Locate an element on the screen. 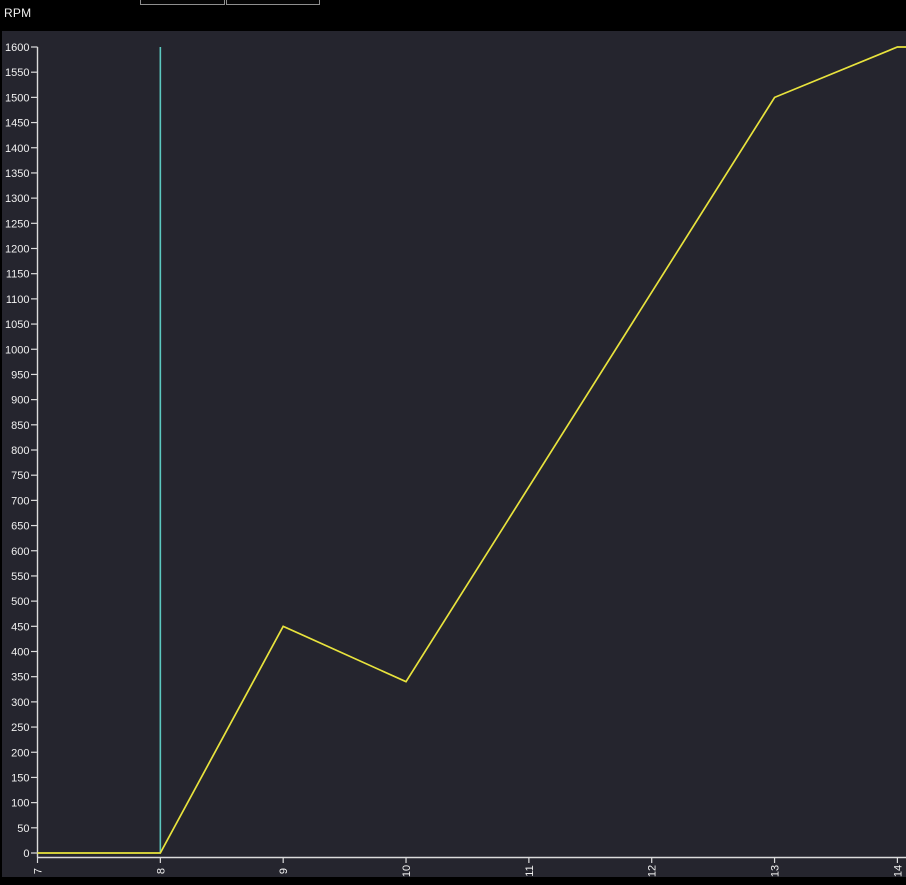 This screenshot has width=906, height=885. svg-text: 950 is located at coordinates (20, 375).